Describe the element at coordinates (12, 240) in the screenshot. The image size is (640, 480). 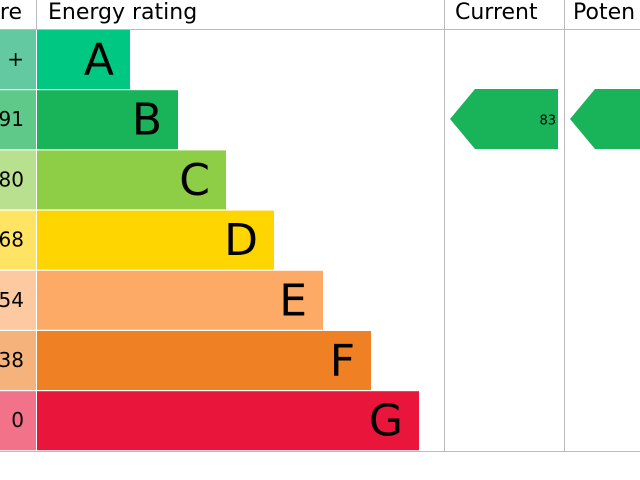
I see `score-range: 68` at that location.